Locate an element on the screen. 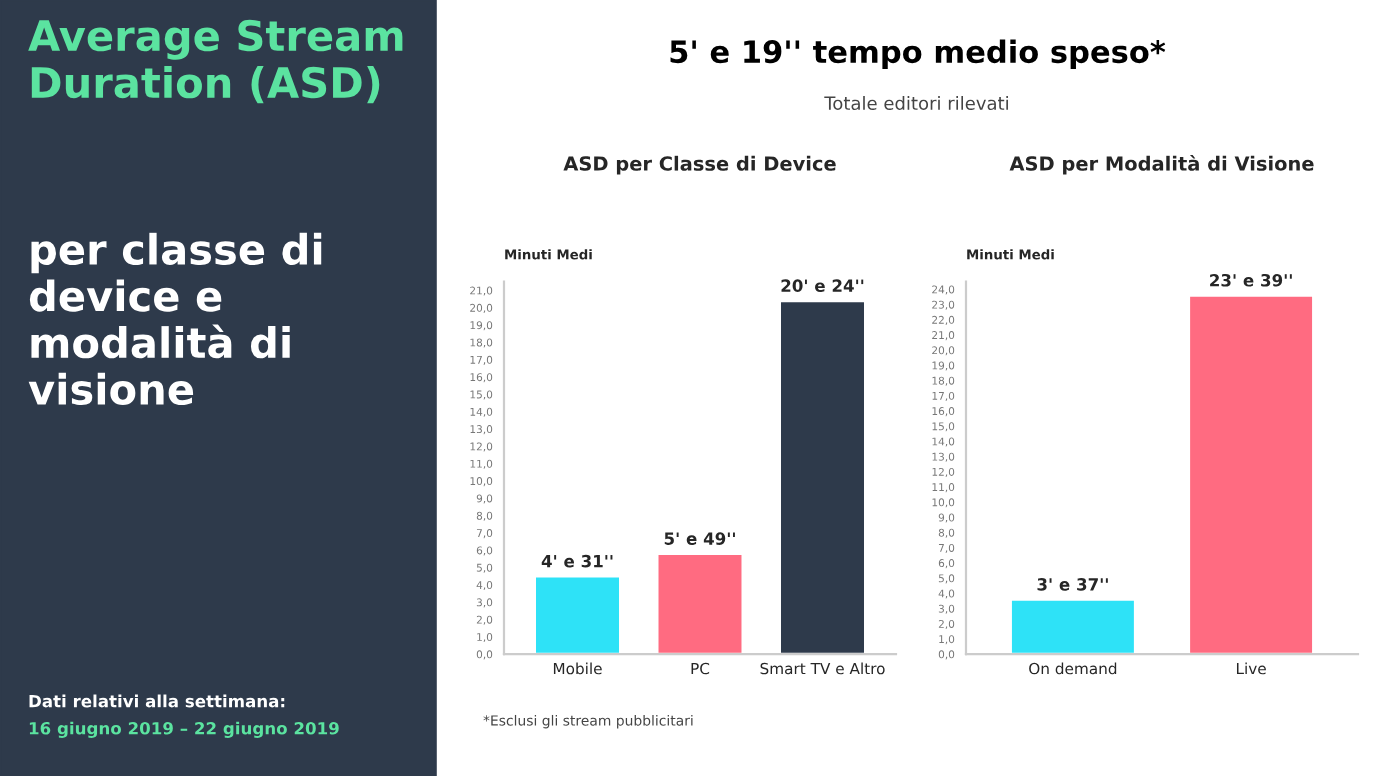 This screenshot has width=1400, height=776. annotation: 23' e 39'' is located at coordinates (1251, 280).